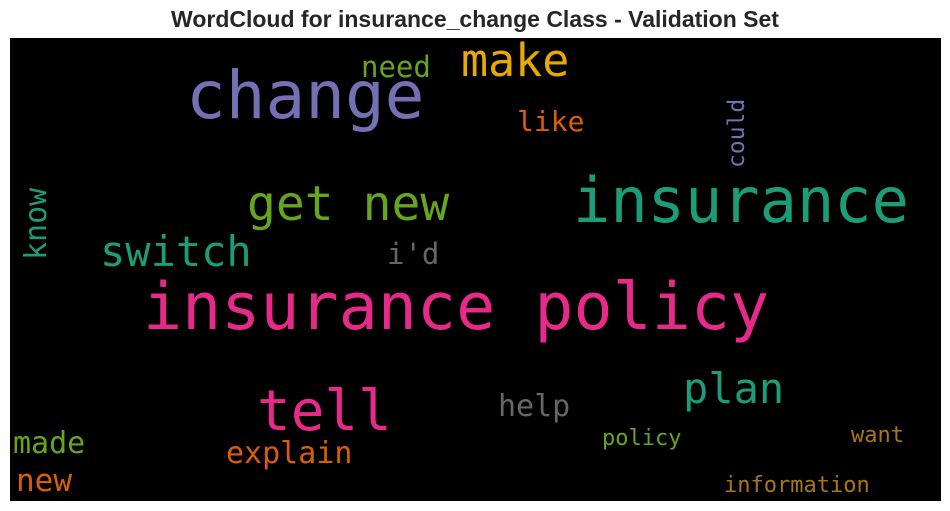 Image resolution: width=950 pixels, height=511 pixels. What do you see at coordinates (642, 438) in the screenshot?
I see `word-policy: policy` at bounding box center [642, 438].